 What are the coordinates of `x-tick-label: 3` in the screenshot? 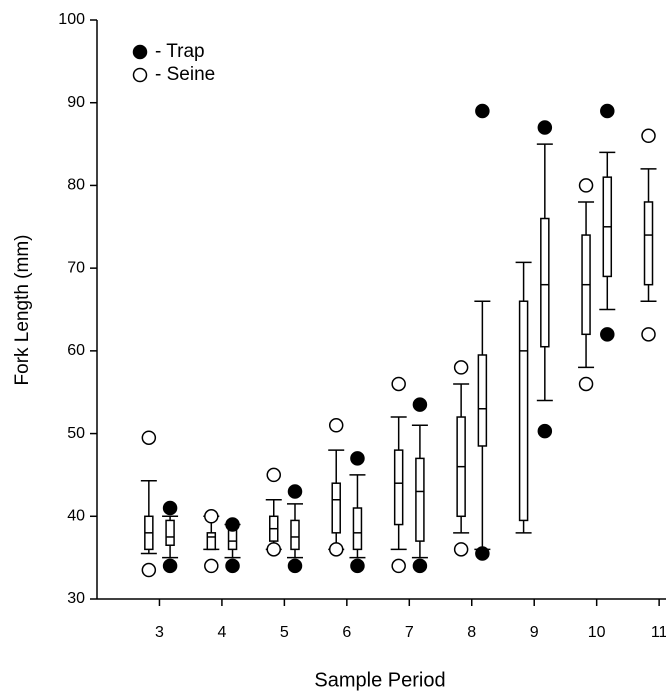 It's located at (159, 632).